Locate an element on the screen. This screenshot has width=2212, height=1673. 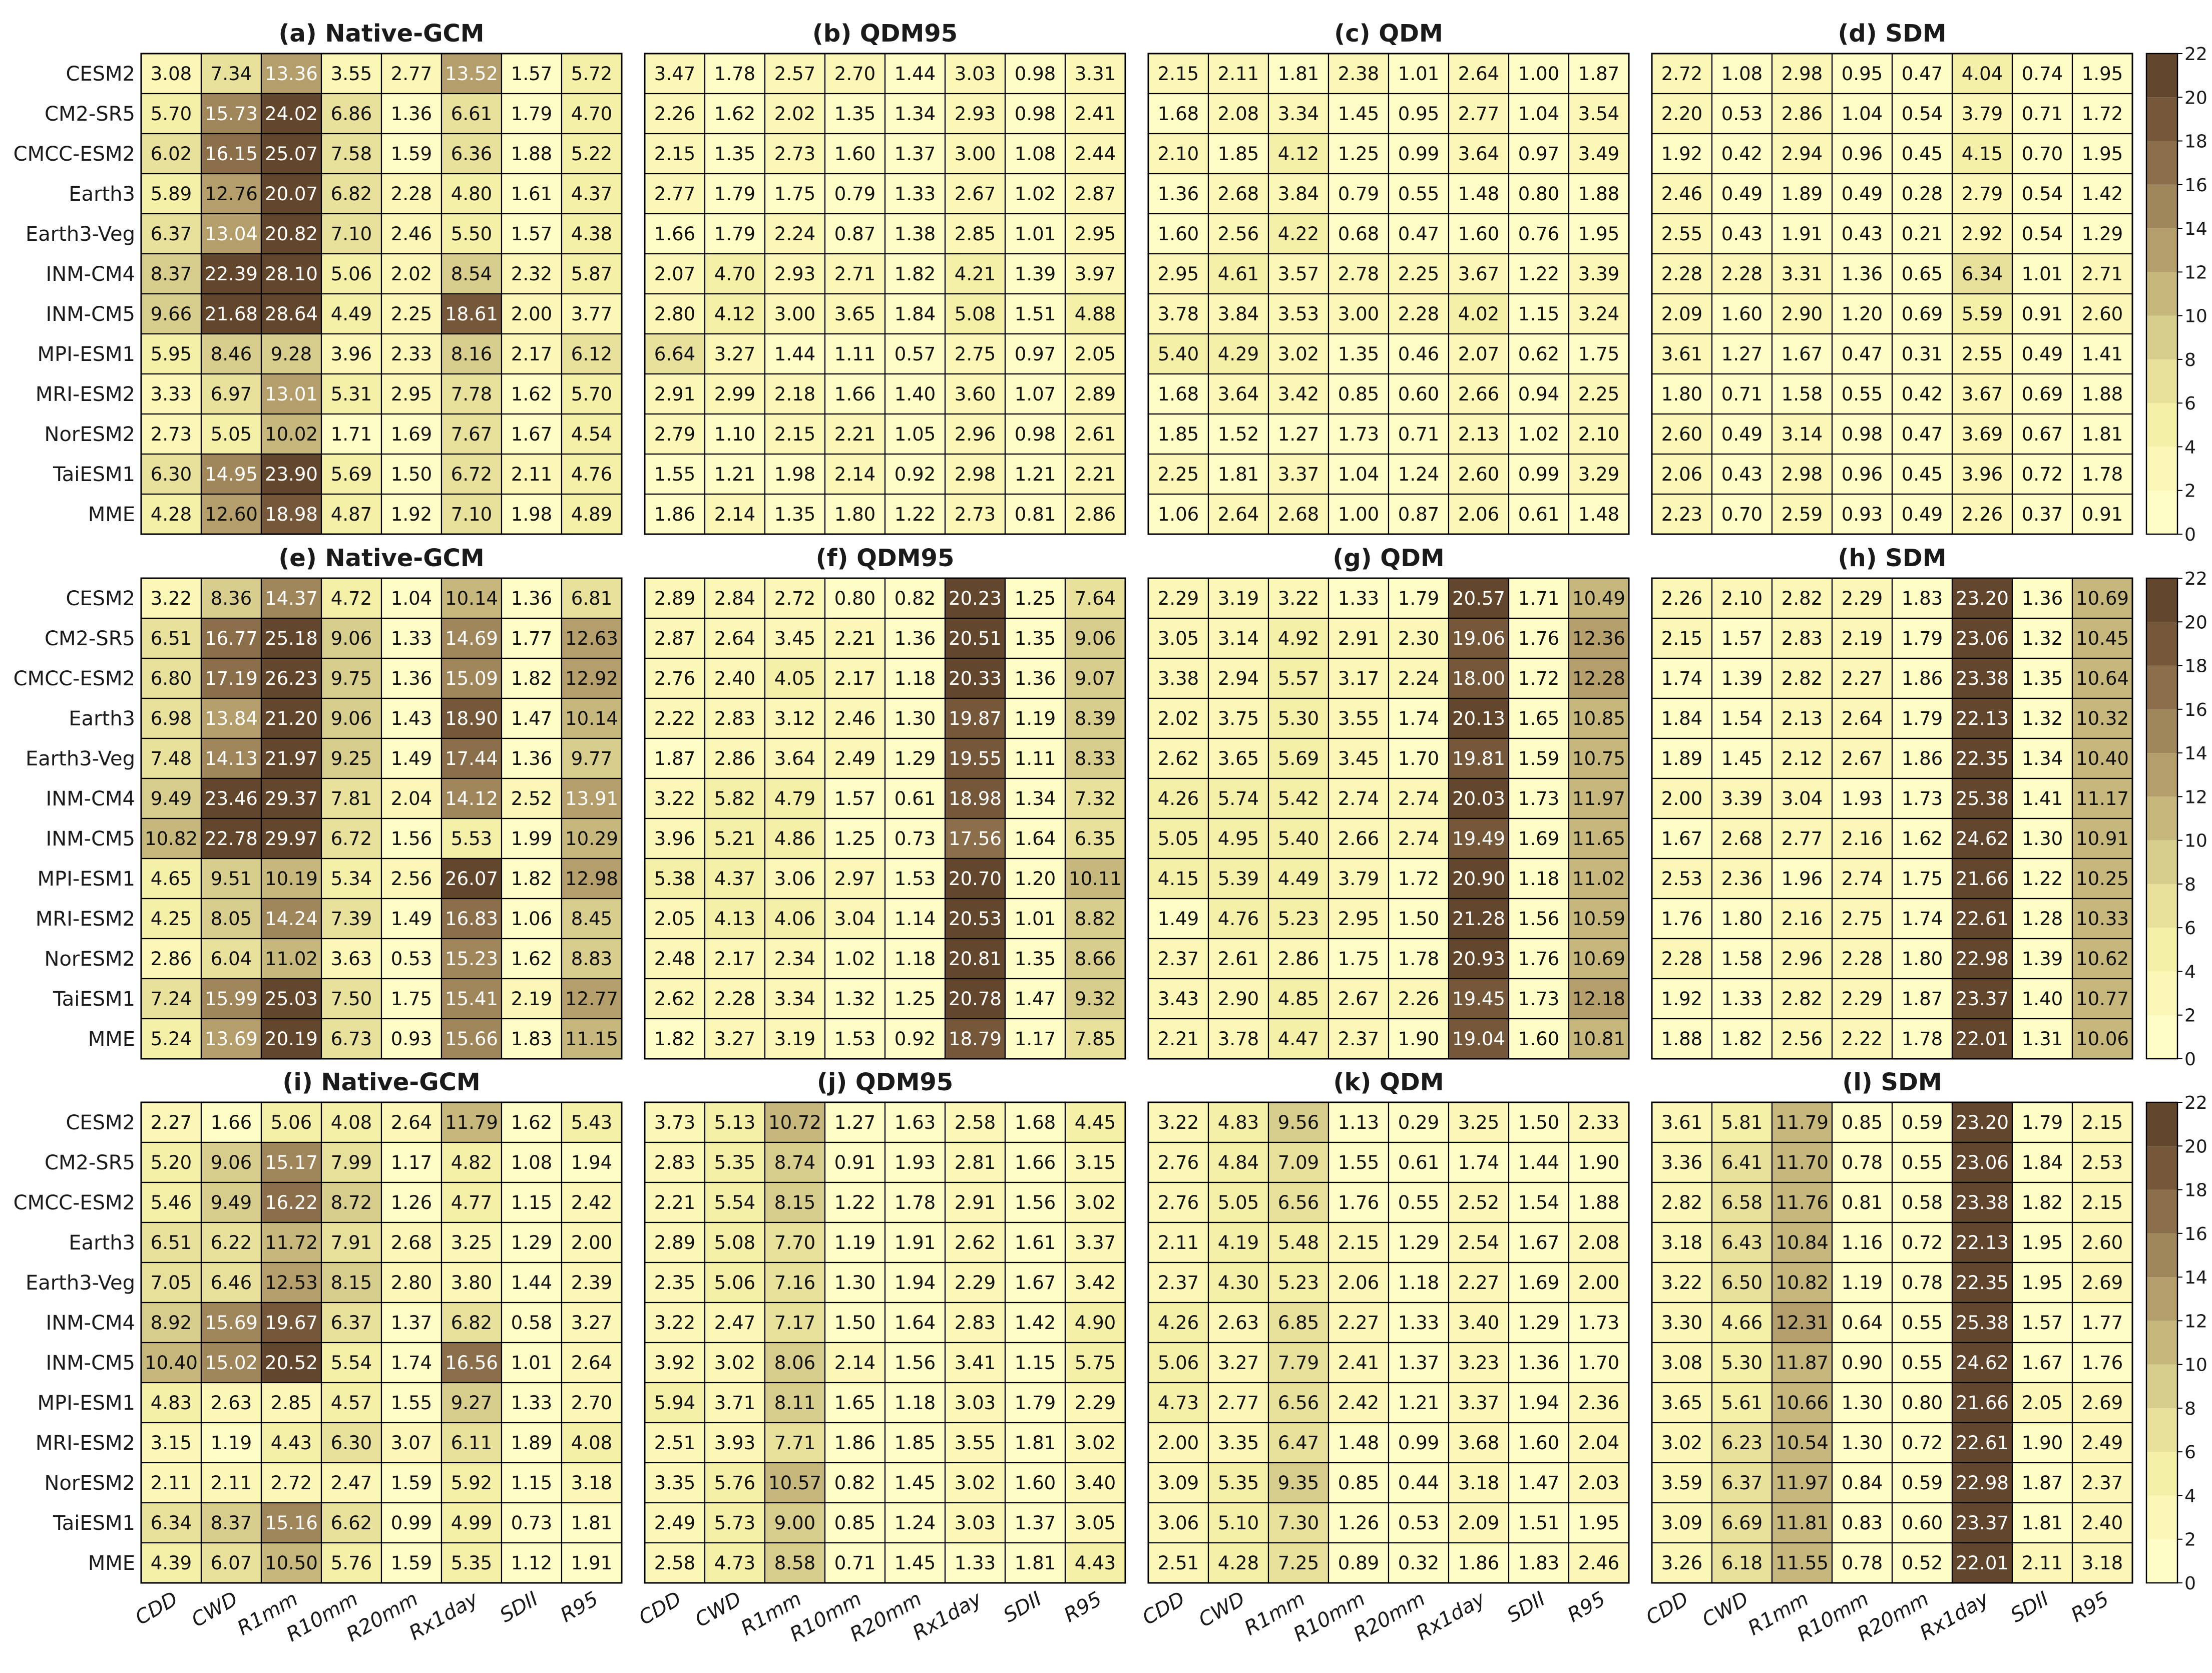
cell-value-label: 0.59 is located at coordinates (1923, 1122).